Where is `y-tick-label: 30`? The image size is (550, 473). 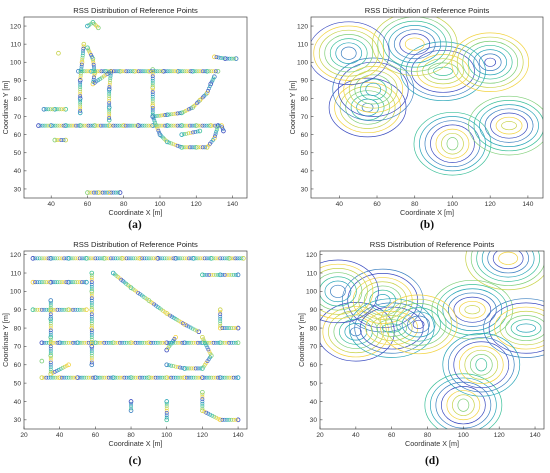
y-tick-label: 30 is located at coordinates (305, 189).